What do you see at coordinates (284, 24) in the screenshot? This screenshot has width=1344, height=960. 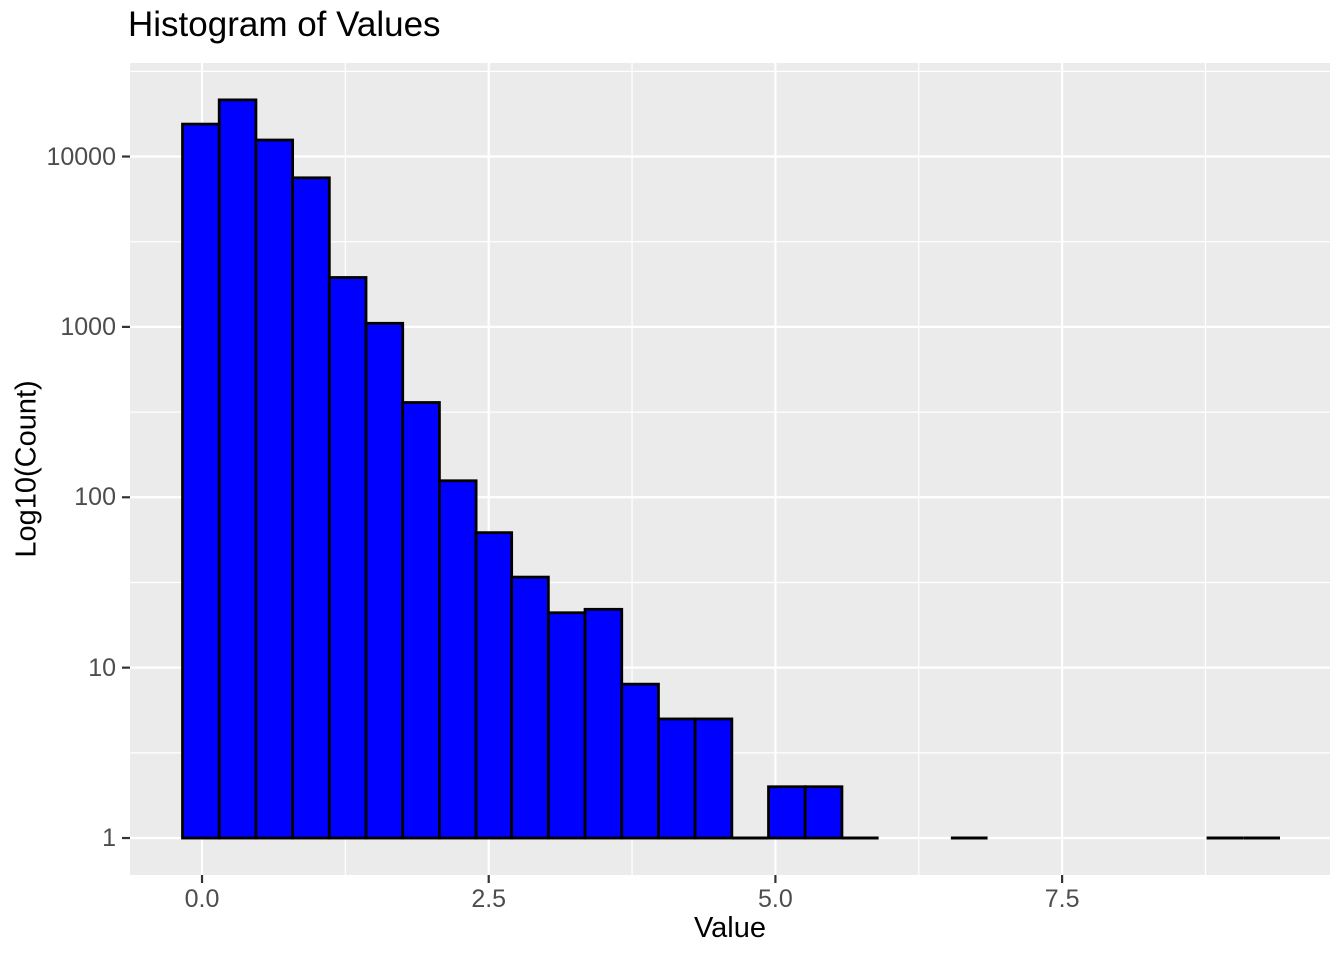 I see `chart-title: Histogram of Values` at bounding box center [284, 24].